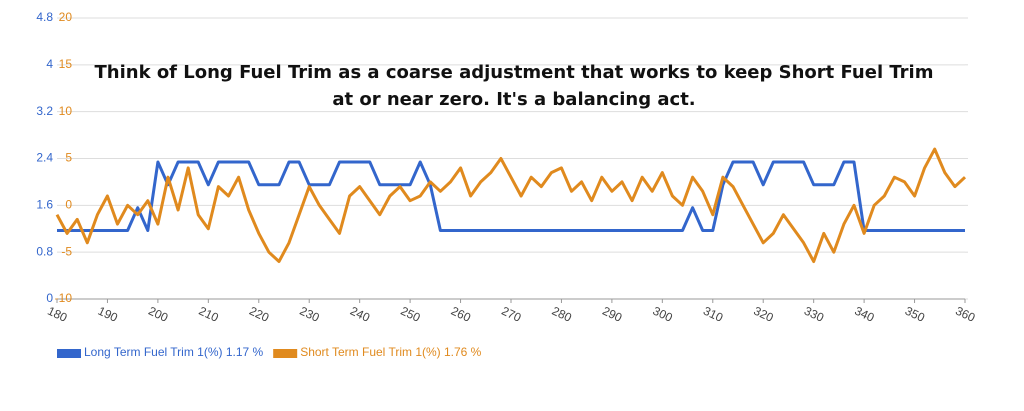 The height and width of the screenshot is (411, 1024). I want to click on x-tick-label: 210, so click(209, 314).